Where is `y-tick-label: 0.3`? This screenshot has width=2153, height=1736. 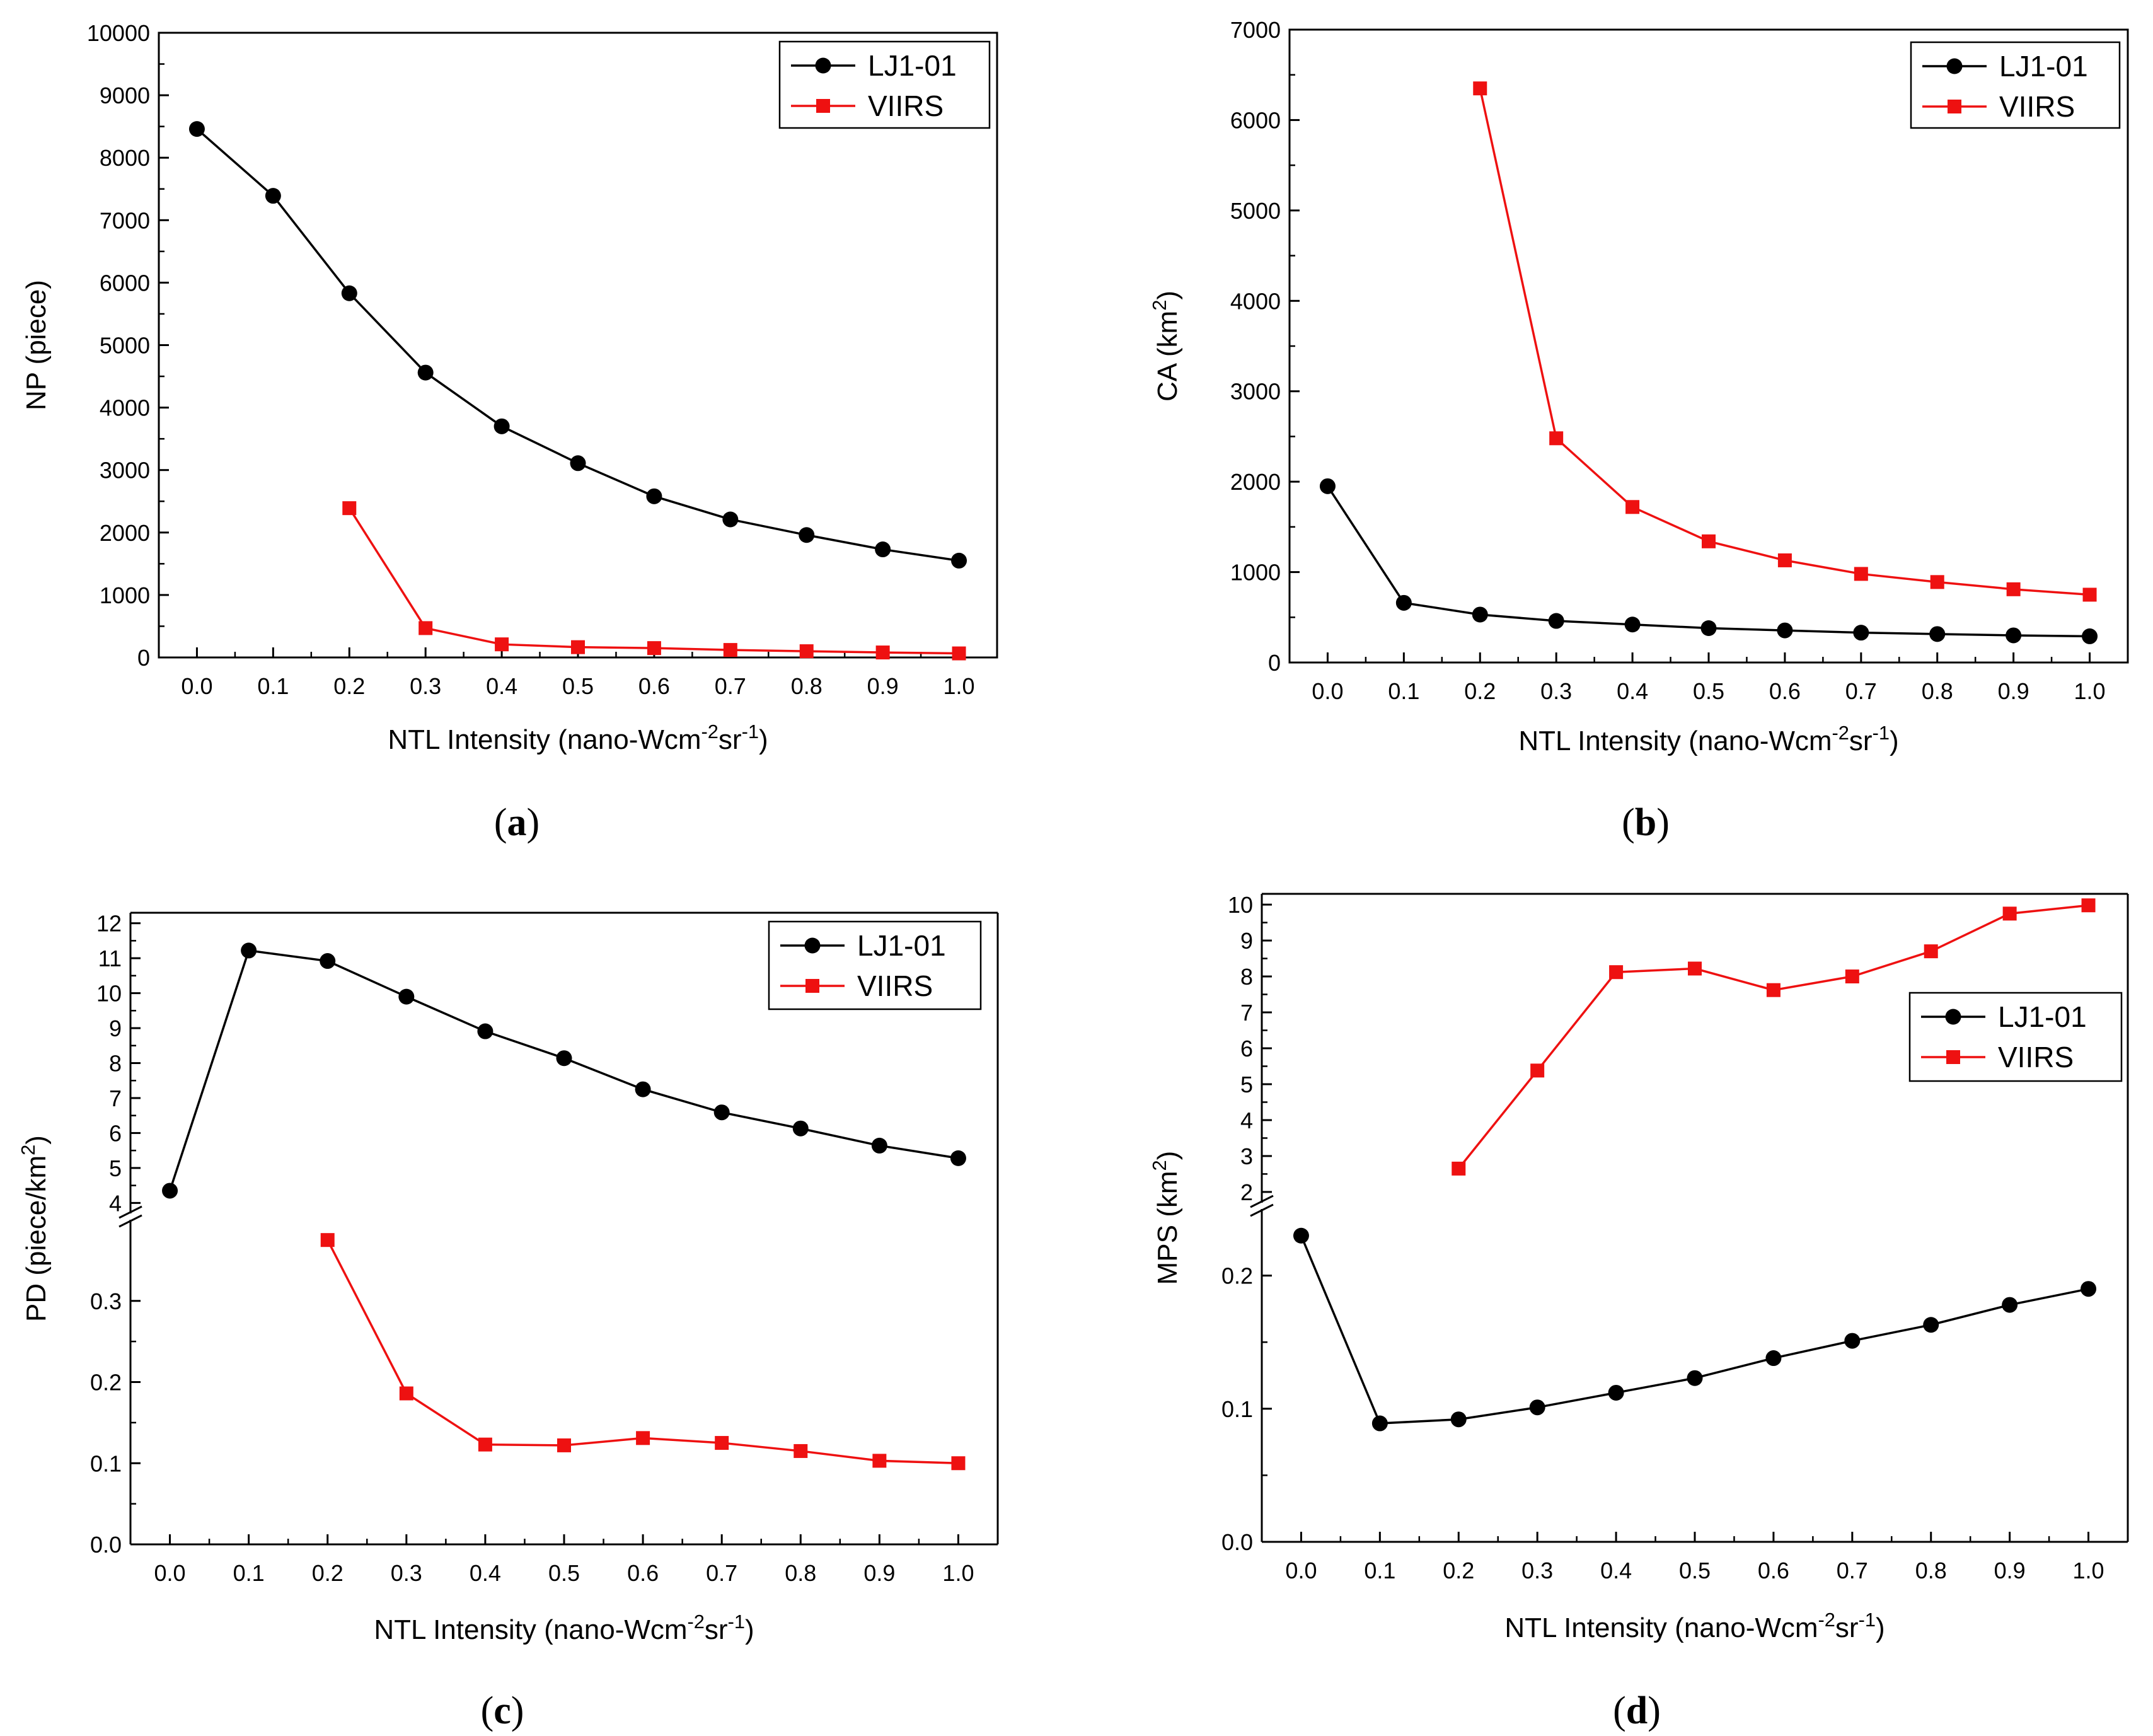 y-tick-label: 0.3 is located at coordinates (106, 1301).